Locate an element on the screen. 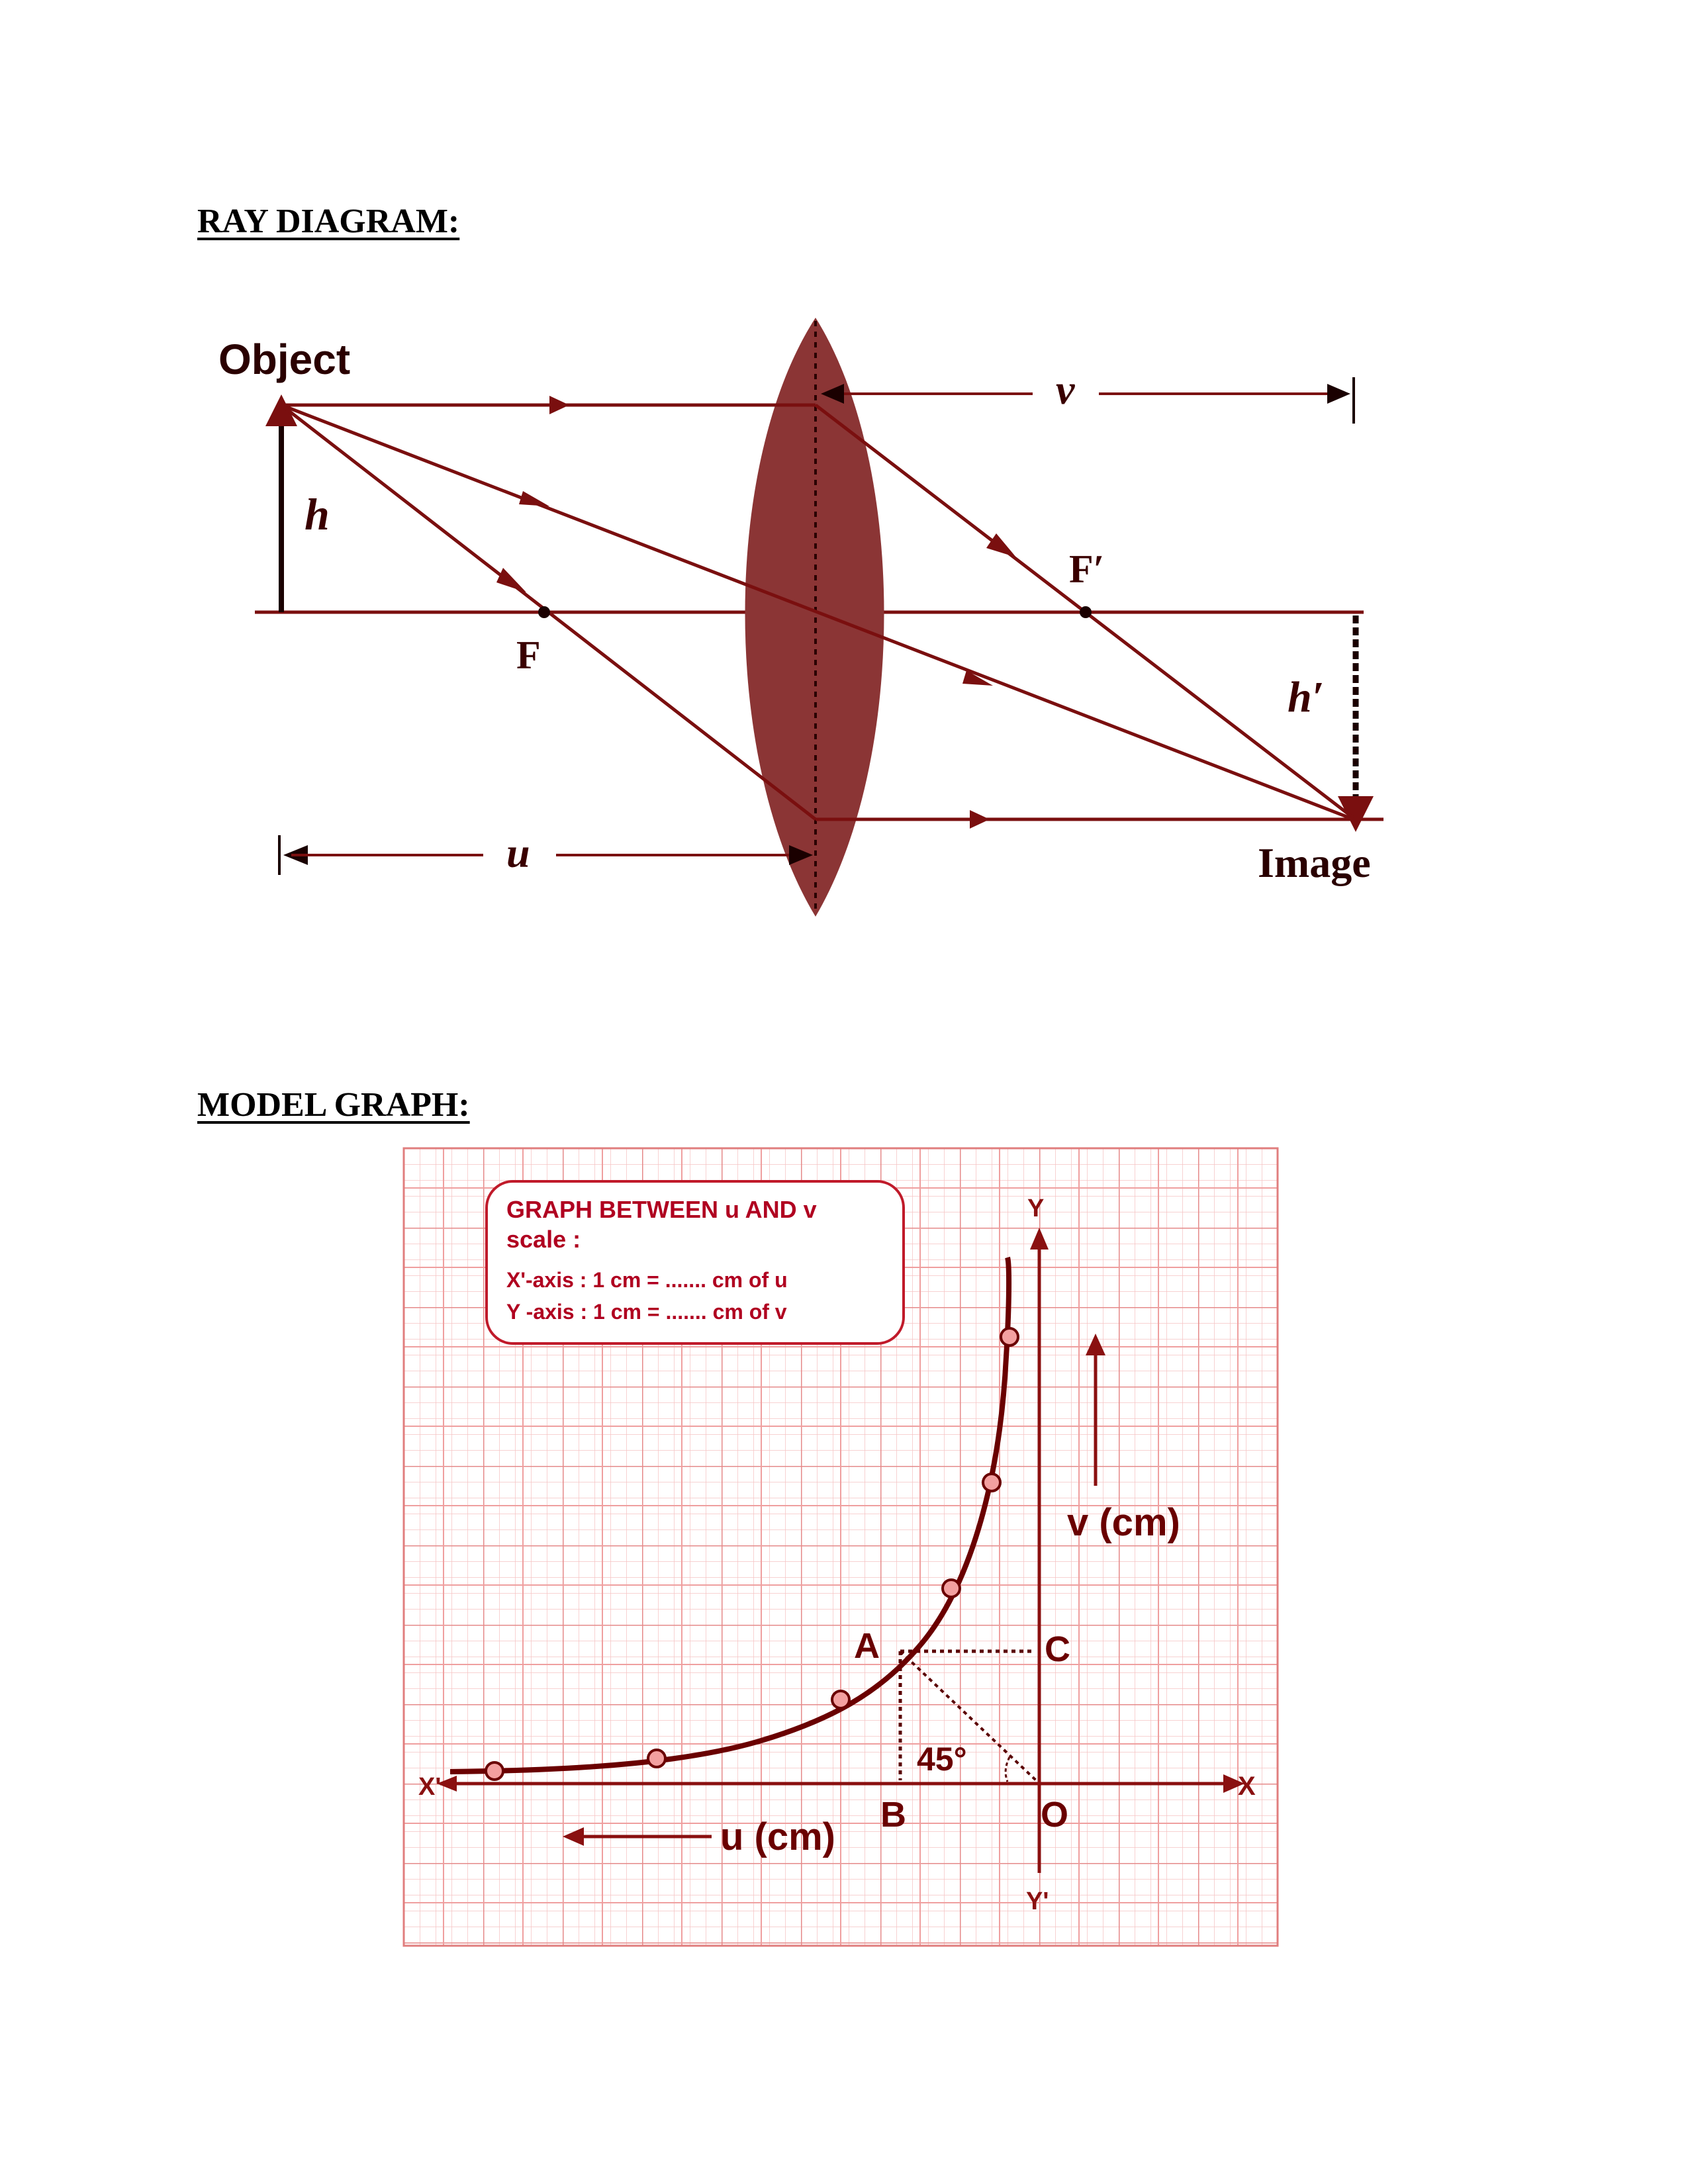 The image size is (1688, 2184). x-prime-arrowhead is located at coordinates (447, 1784).